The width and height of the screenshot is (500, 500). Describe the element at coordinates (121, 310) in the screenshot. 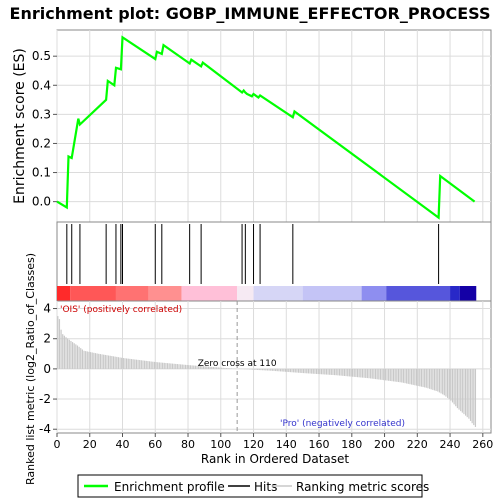

I see `positive-class-label: 'OIS' (positively correlated)` at that location.